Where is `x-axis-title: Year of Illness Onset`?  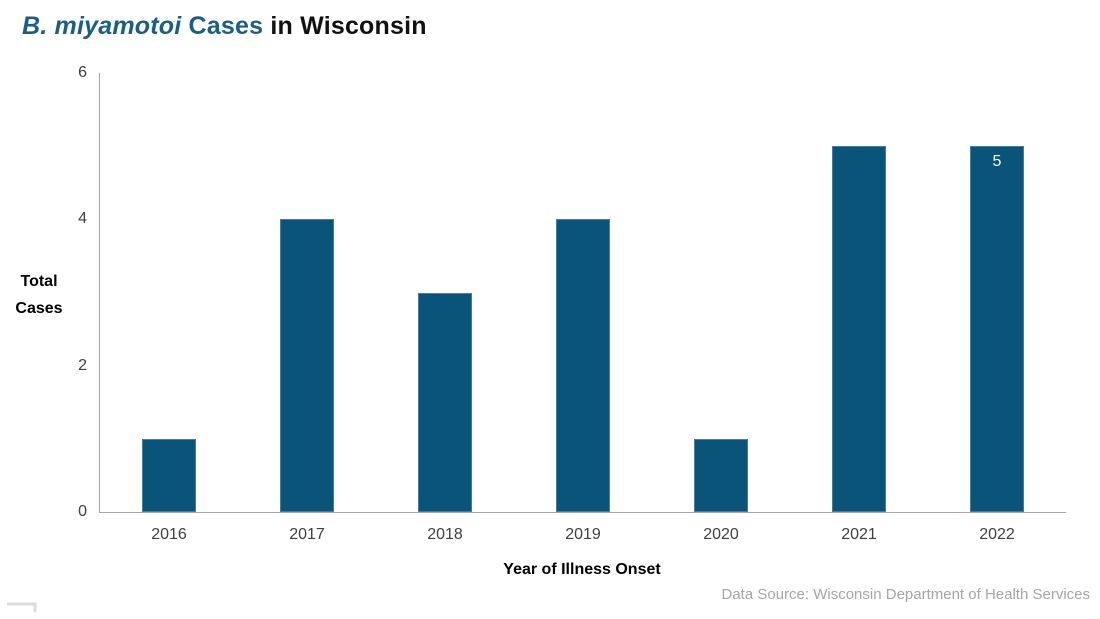
x-axis-title: Year of Illness Onset is located at coordinates (582, 569).